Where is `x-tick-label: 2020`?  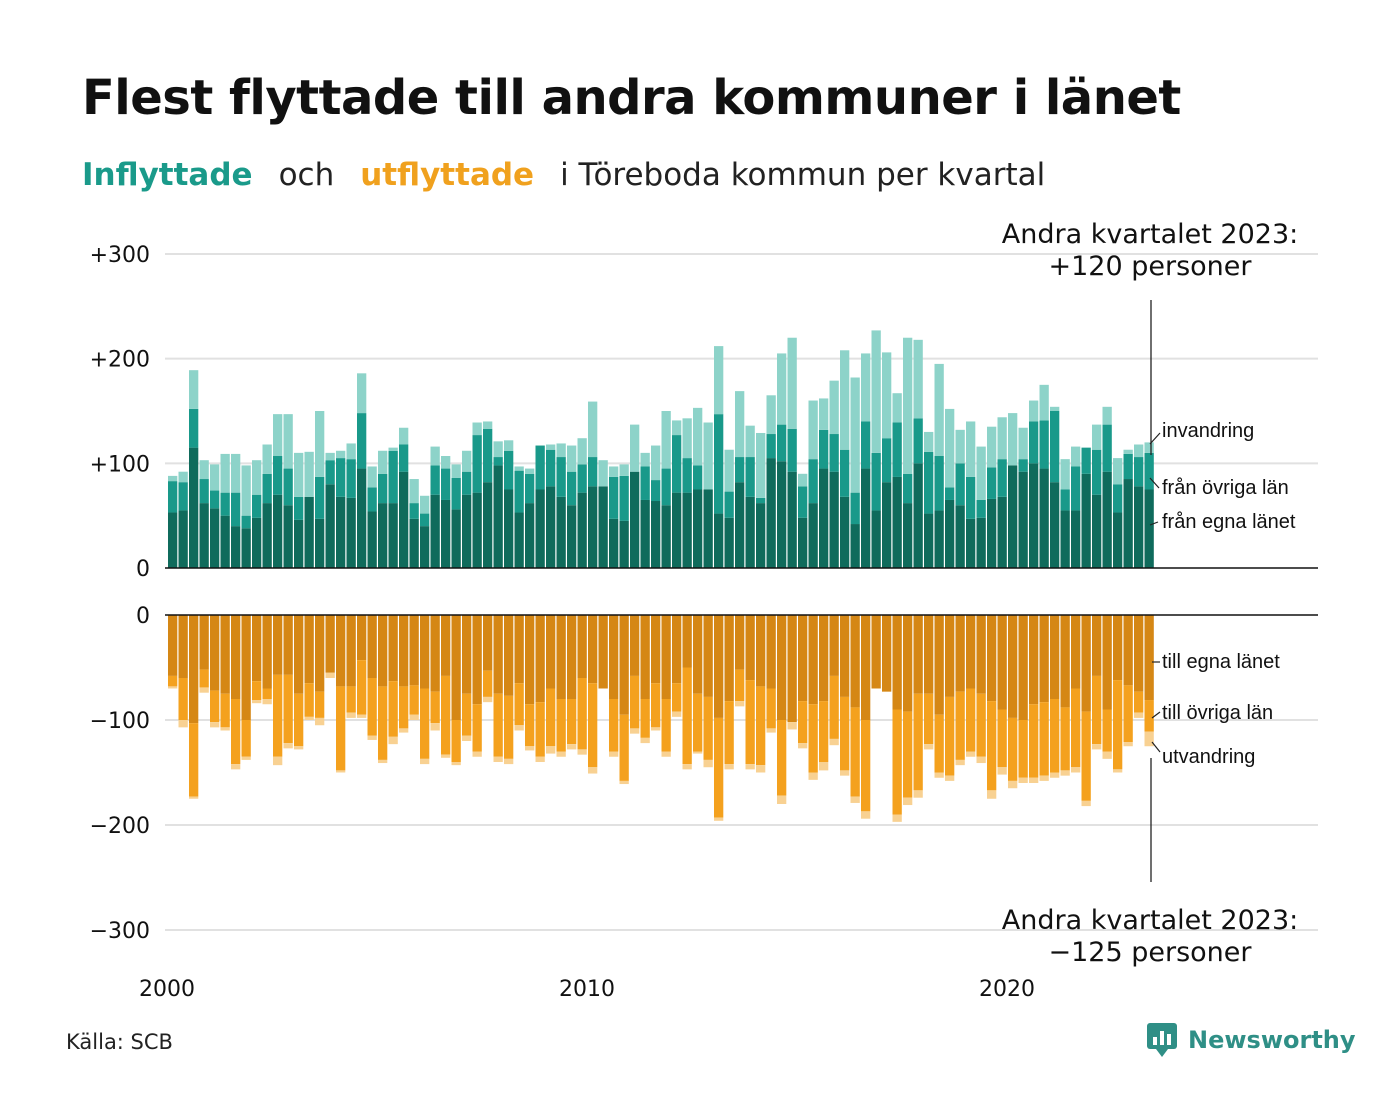 x-tick-label: 2020 is located at coordinates (1007, 989).